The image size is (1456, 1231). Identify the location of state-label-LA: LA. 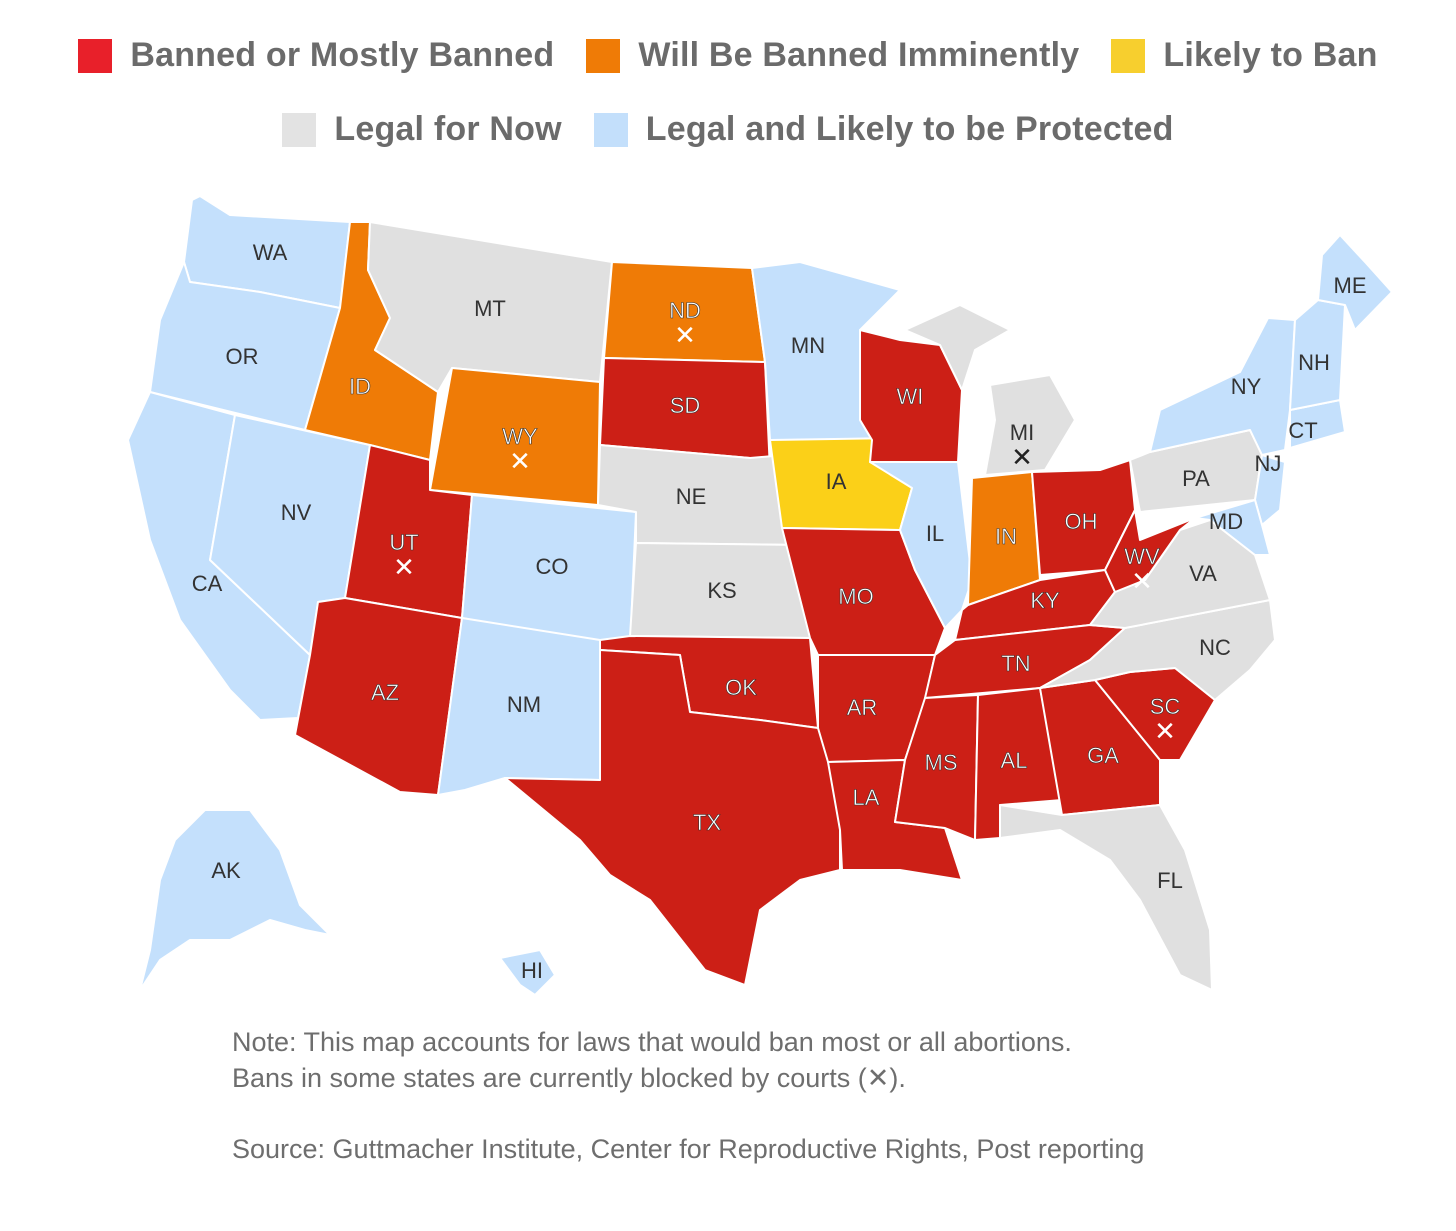
(866, 797).